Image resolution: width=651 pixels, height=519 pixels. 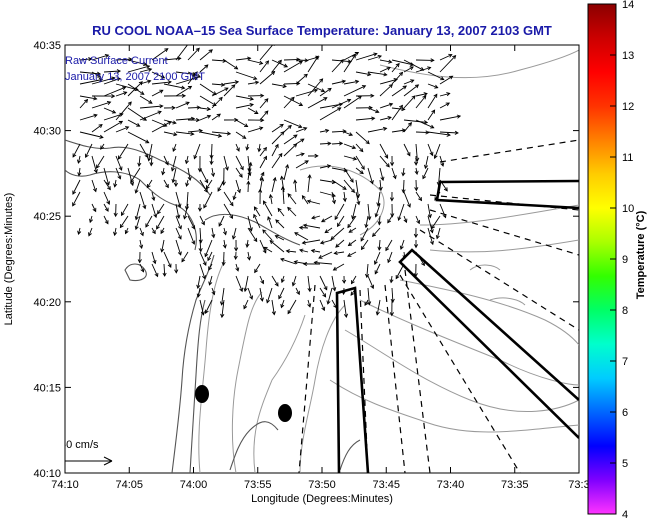 I want to click on colorbar-ticks: 14 13 12 11 10 9 8 7 6 5 4, so click(x=622, y=259).